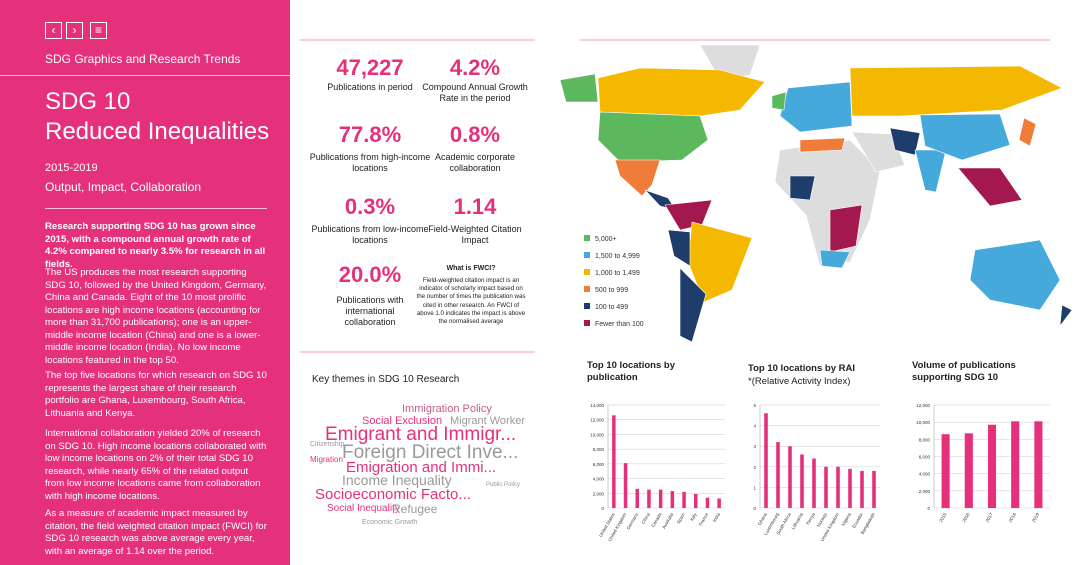 The image size is (1080, 565). What do you see at coordinates (646, 518) in the screenshot?
I see `x-tick-label: China` at bounding box center [646, 518].